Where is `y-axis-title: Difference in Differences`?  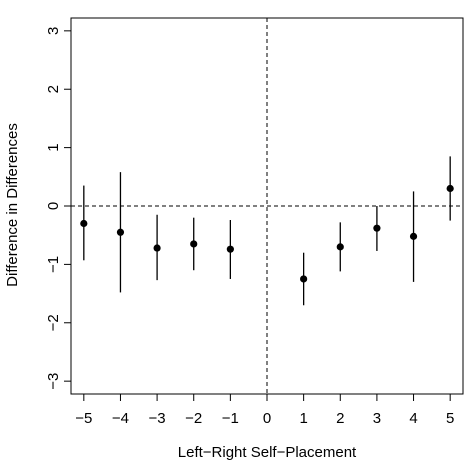
y-axis-title: Difference in Differences is located at coordinates (12, 205).